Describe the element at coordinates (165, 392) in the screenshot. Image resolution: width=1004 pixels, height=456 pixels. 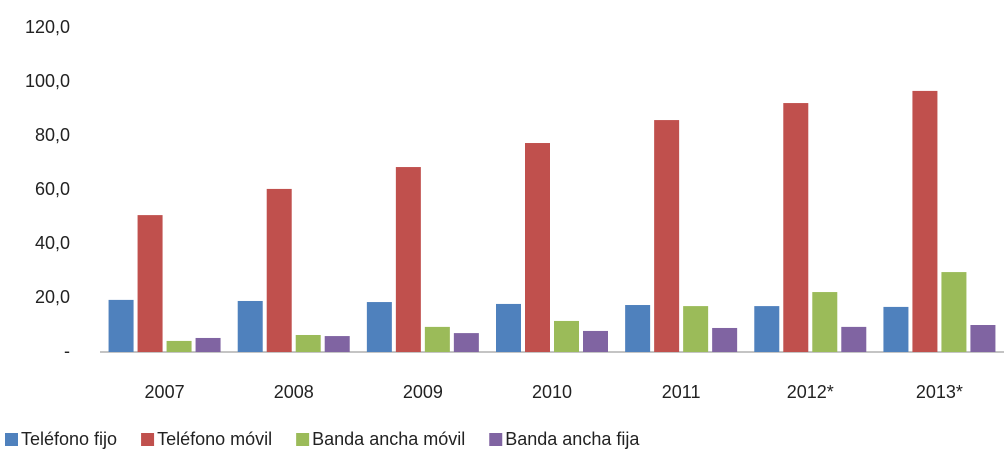
I see `x-tick-label: 2007` at that location.